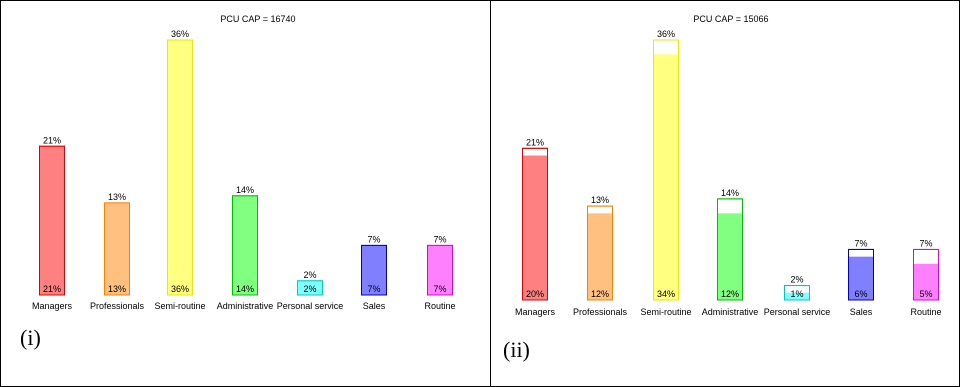  Describe the element at coordinates (925, 294) in the screenshot. I see `bar-bottom-label: 5%` at that location.